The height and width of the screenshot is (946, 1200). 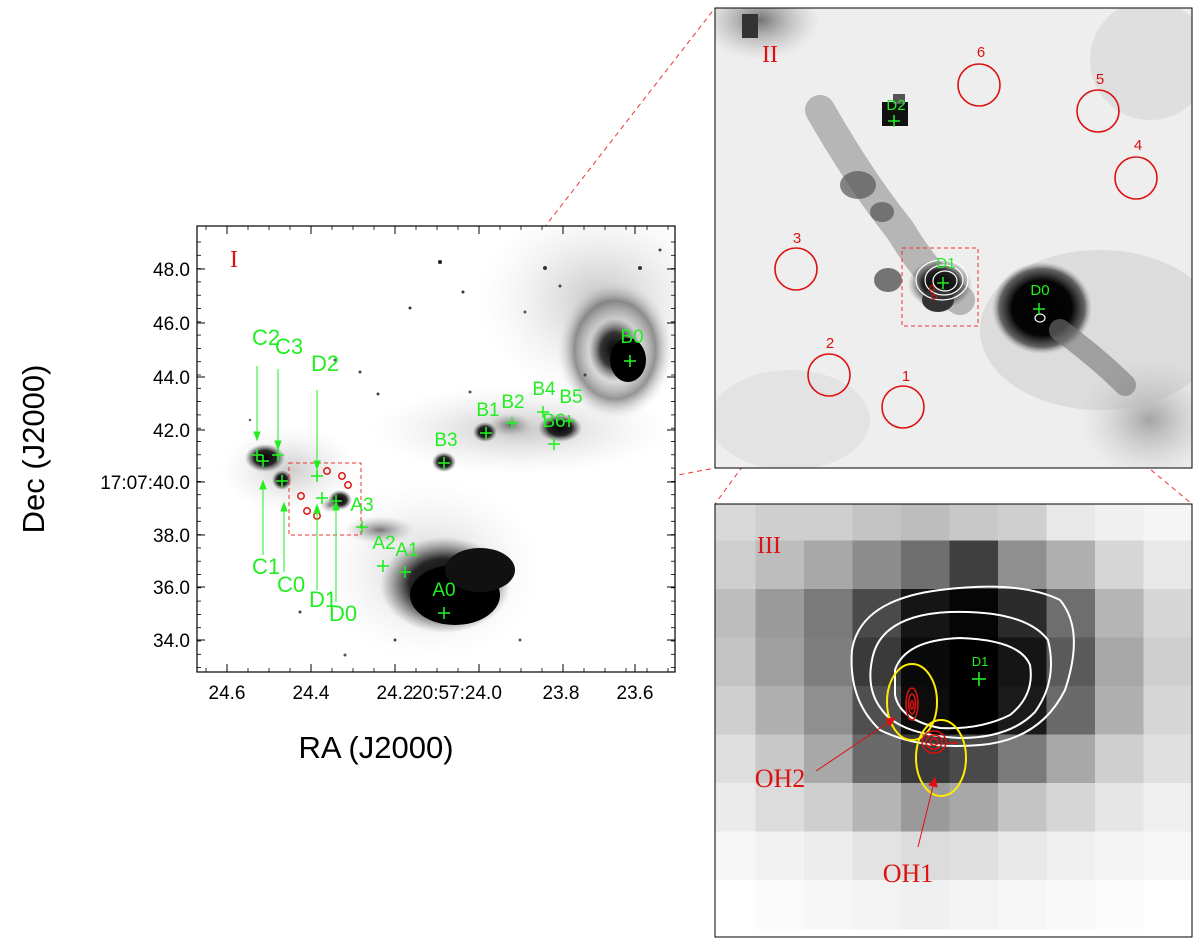 I want to click on y-tick-label: 46.0, so click(x=171, y=324).